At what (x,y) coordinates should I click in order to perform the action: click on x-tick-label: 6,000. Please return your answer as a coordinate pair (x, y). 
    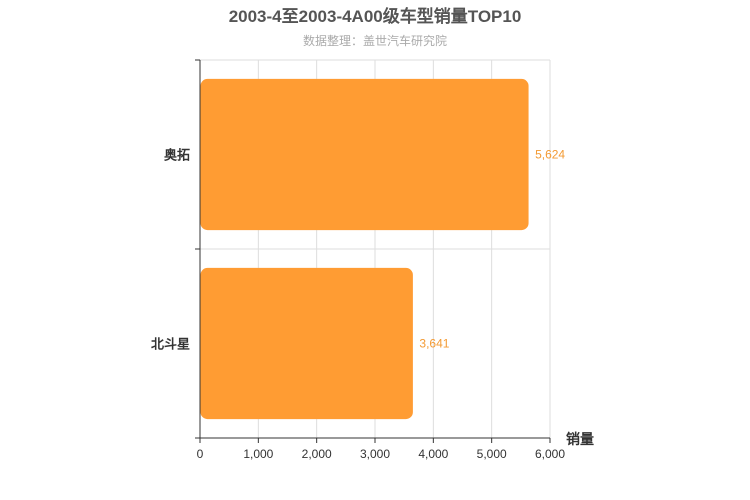
    Looking at the image, I should click on (550, 454).